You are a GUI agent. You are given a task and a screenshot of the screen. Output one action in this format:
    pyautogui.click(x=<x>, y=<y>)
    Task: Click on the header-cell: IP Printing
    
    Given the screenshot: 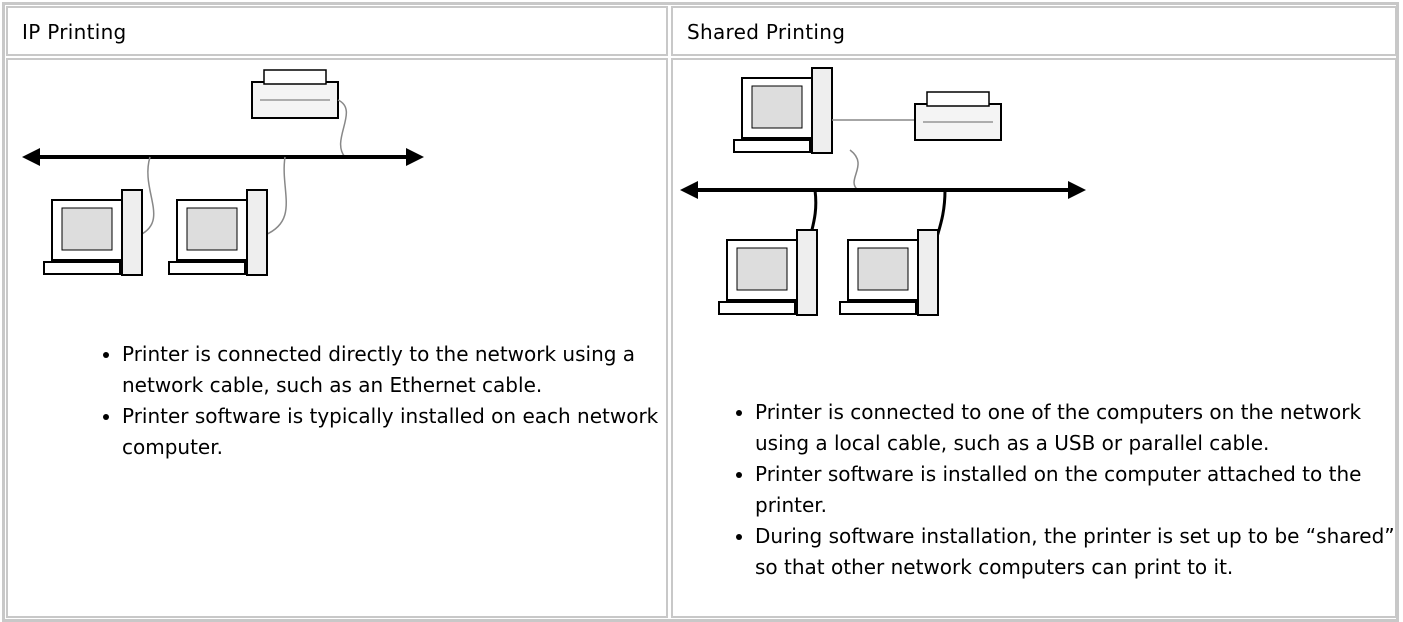 What is the action you would take?
    pyautogui.click(x=337, y=31)
    